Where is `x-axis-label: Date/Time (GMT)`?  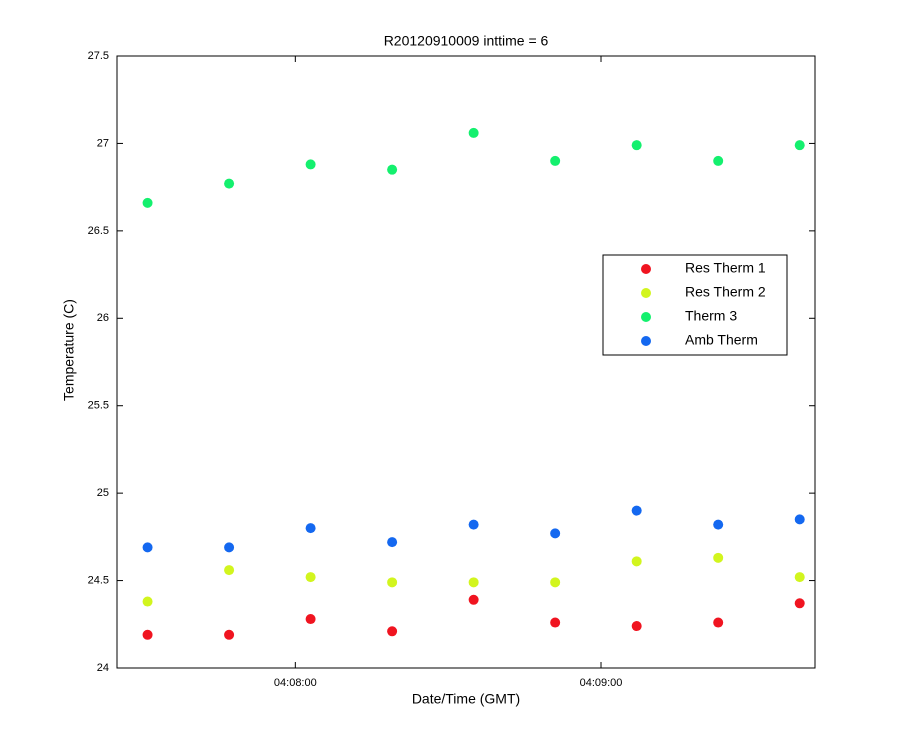 x-axis-label: Date/Time (GMT) is located at coordinates (466, 699).